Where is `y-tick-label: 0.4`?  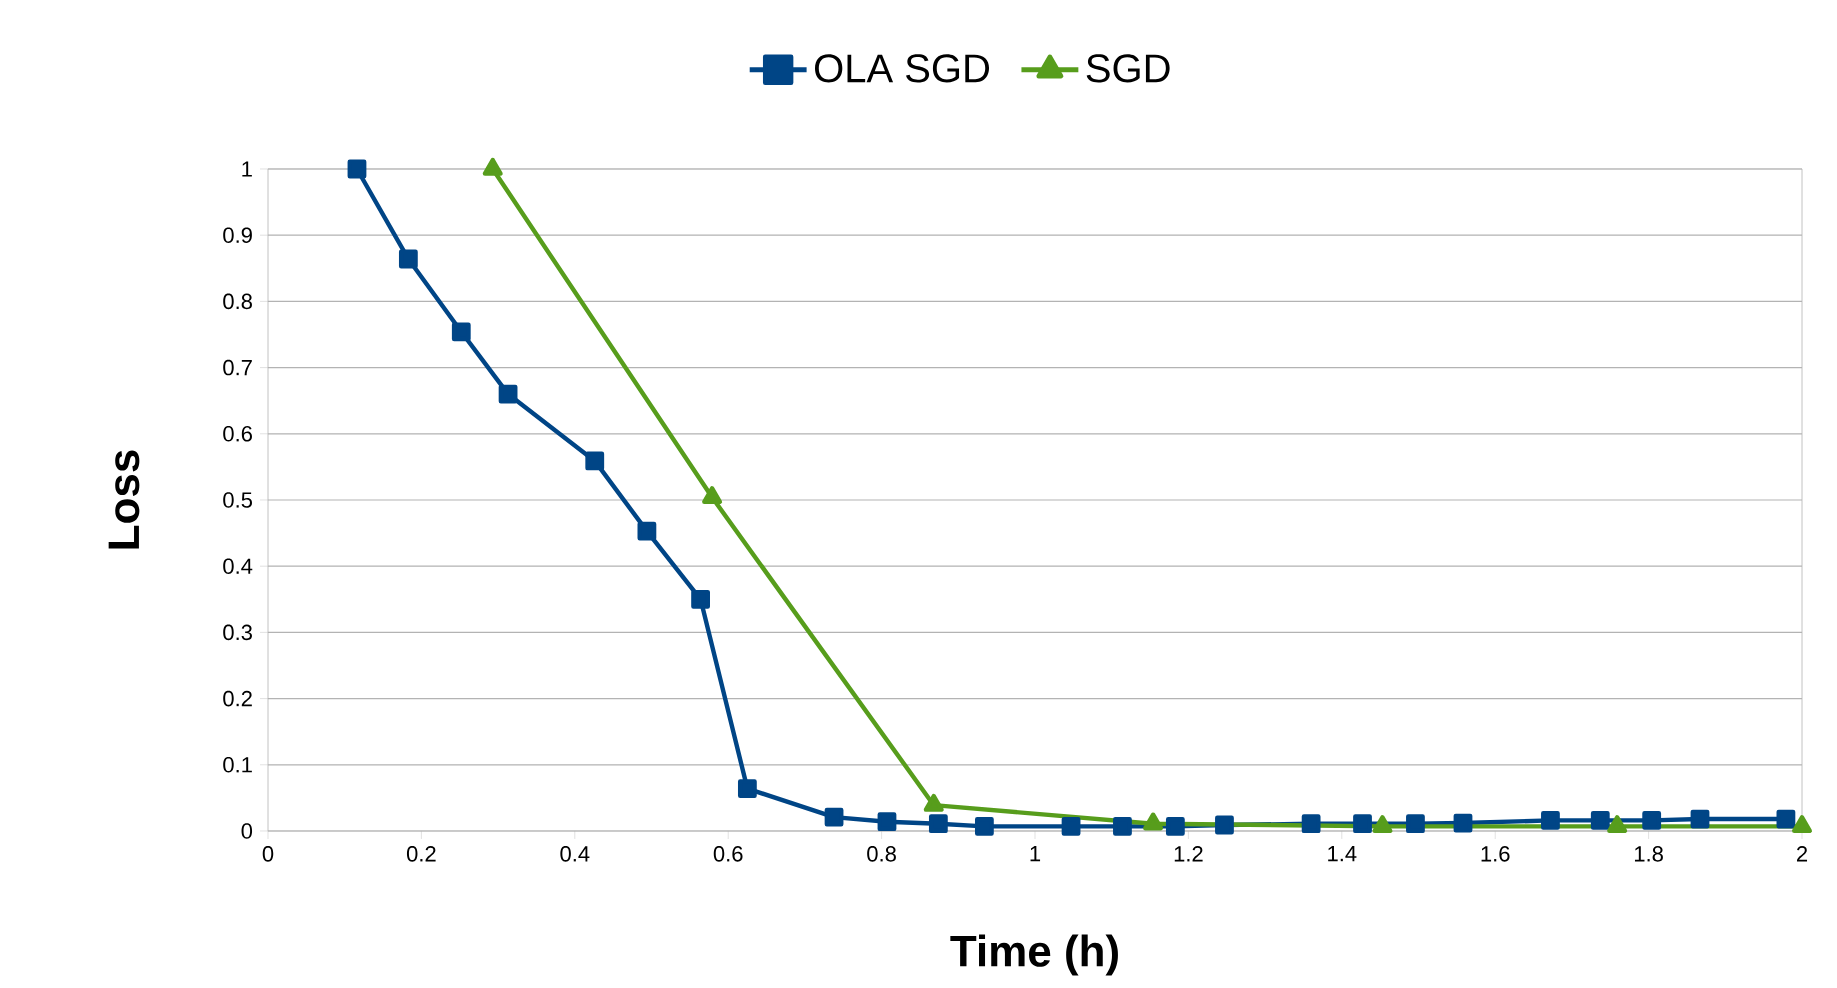 y-tick-label: 0.4 is located at coordinates (238, 566).